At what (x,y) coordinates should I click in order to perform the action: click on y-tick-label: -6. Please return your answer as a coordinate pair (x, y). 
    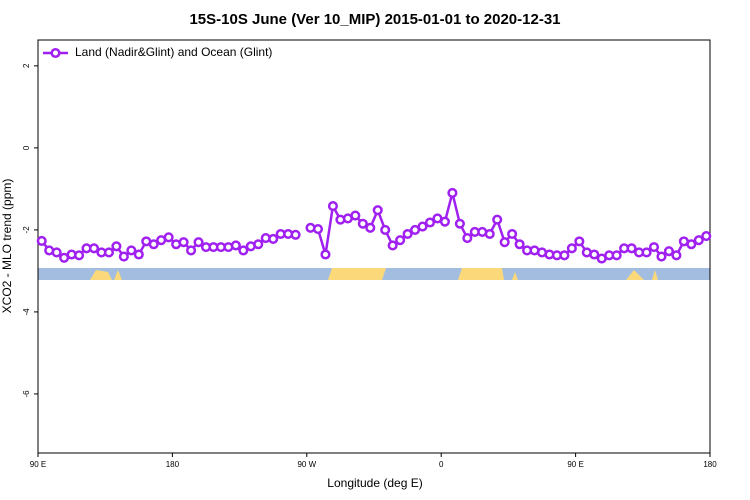
    Looking at the image, I should click on (26, 394).